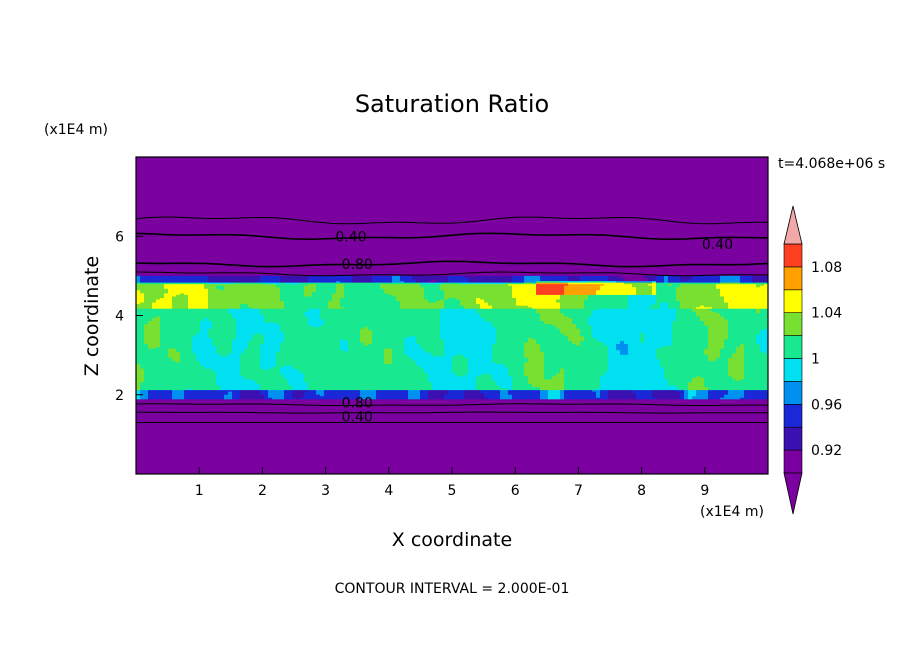 The width and height of the screenshot is (904, 658). What do you see at coordinates (793, 301) in the screenshot?
I see `colorbar-segment` at bounding box center [793, 301].